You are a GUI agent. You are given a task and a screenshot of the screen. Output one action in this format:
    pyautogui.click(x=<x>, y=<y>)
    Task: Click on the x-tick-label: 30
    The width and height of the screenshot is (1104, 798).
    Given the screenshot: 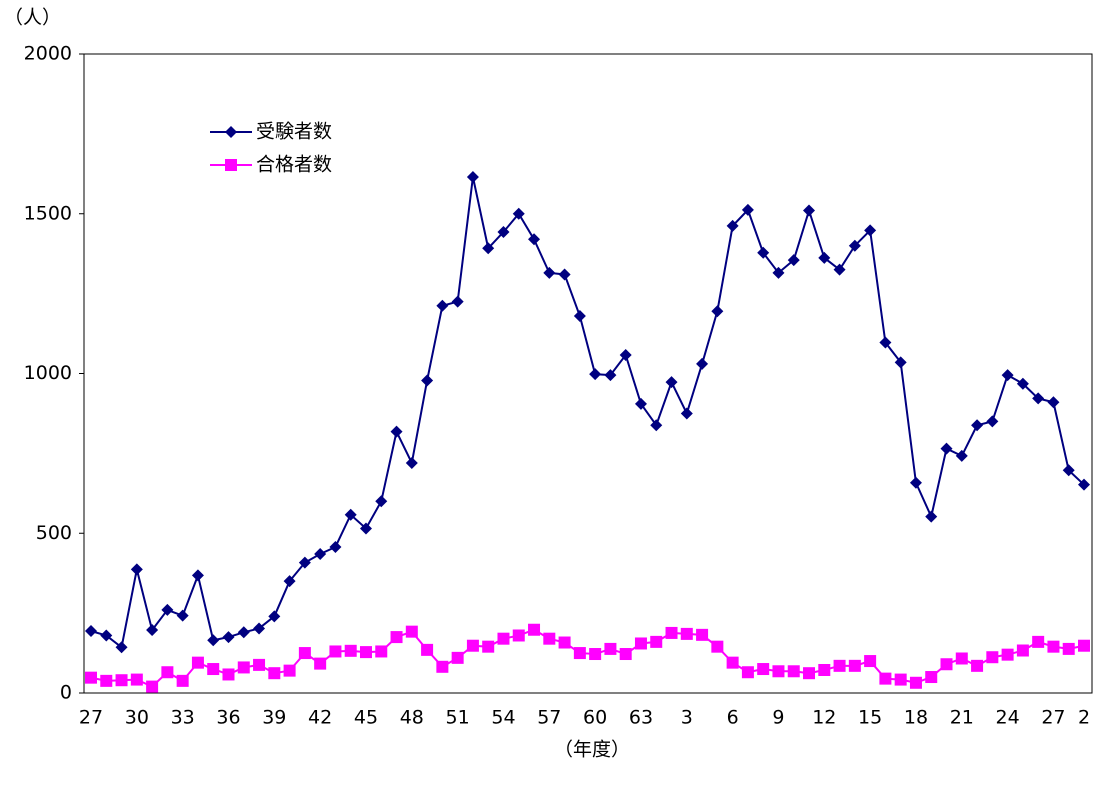 What is the action you would take?
    pyautogui.click(x=137, y=718)
    